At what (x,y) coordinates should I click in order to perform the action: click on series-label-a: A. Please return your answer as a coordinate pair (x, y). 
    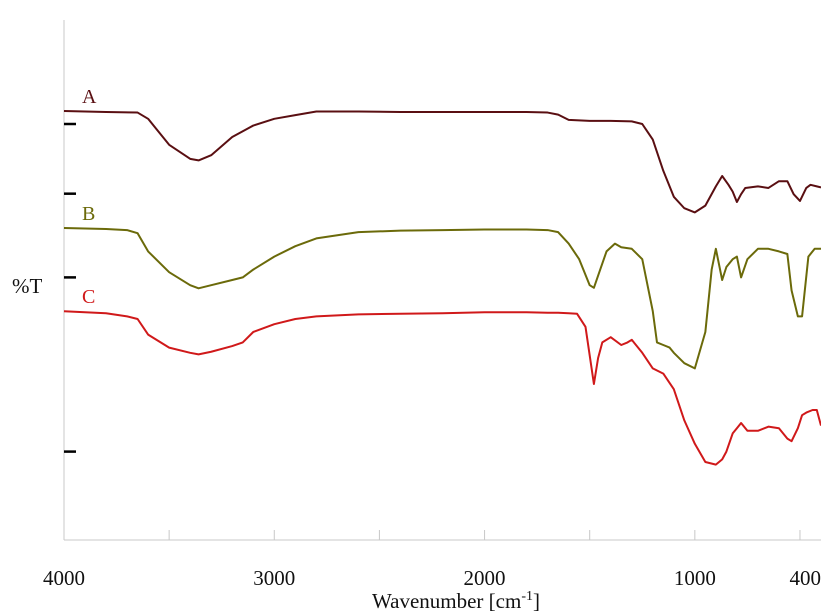
    Looking at the image, I should click on (89, 97).